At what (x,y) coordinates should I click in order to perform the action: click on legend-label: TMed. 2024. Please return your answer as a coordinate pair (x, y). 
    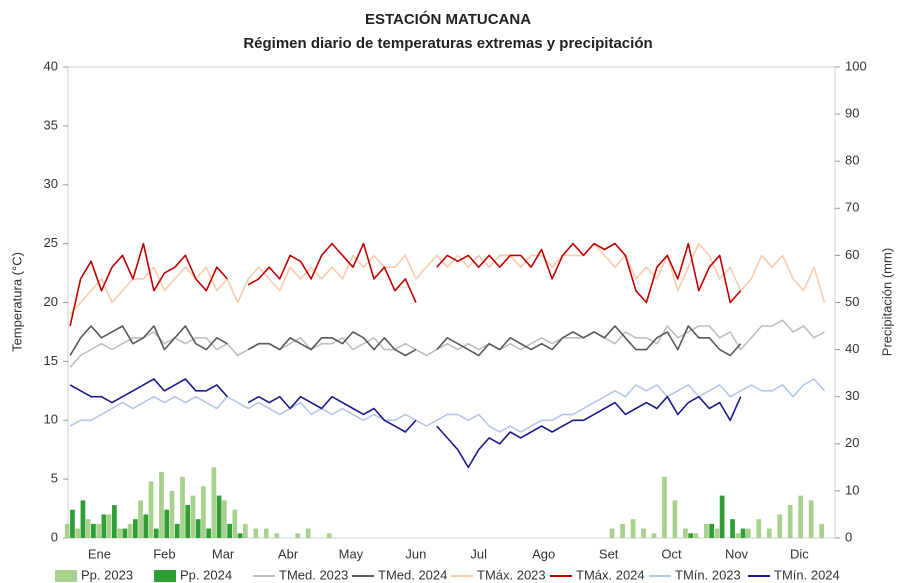
    Looking at the image, I should click on (412, 574).